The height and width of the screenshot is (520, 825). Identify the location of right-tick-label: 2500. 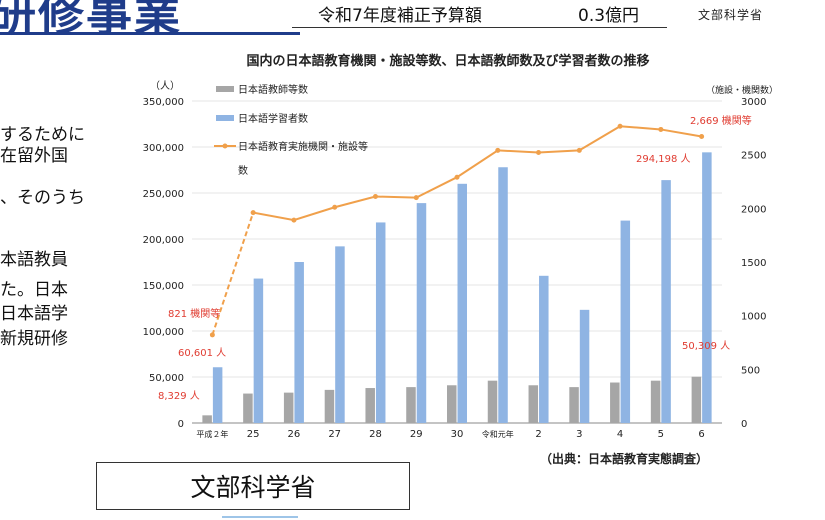
(753, 156).